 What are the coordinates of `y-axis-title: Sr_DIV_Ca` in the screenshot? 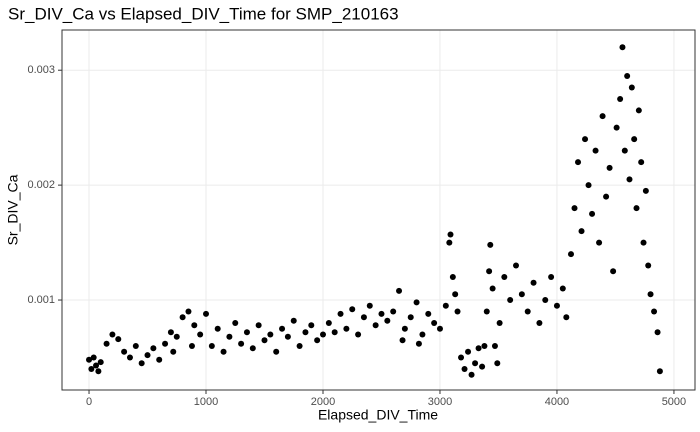 It's located at (13, 209).